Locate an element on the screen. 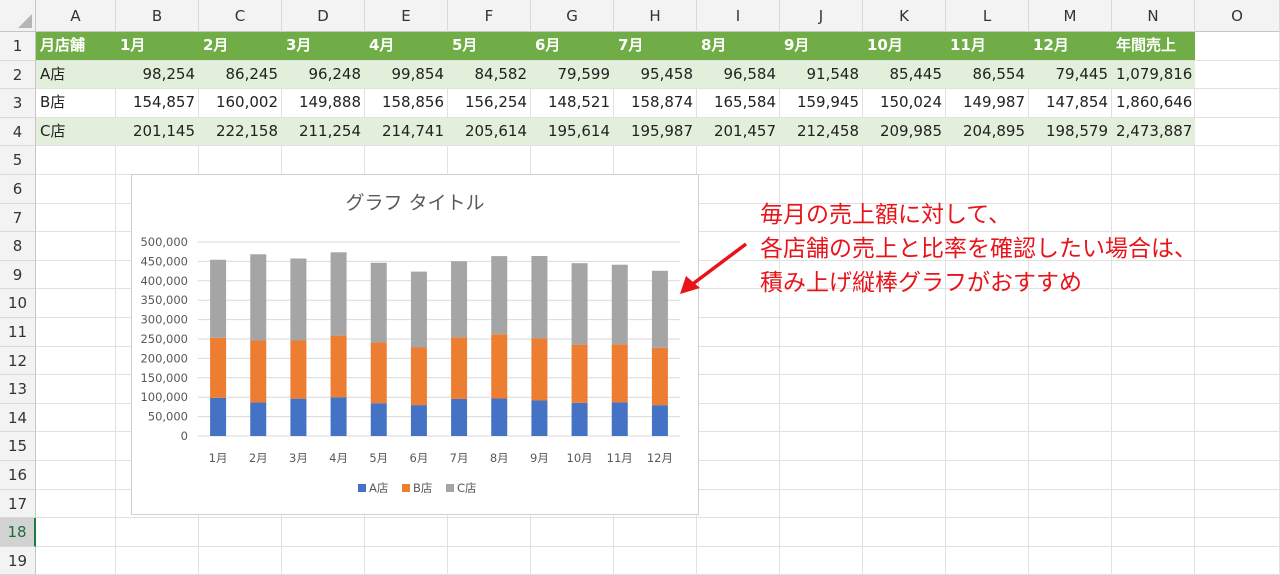 This screenshot has width=1280, height=575. column-header-i: I is located at coordinates (738, 16).